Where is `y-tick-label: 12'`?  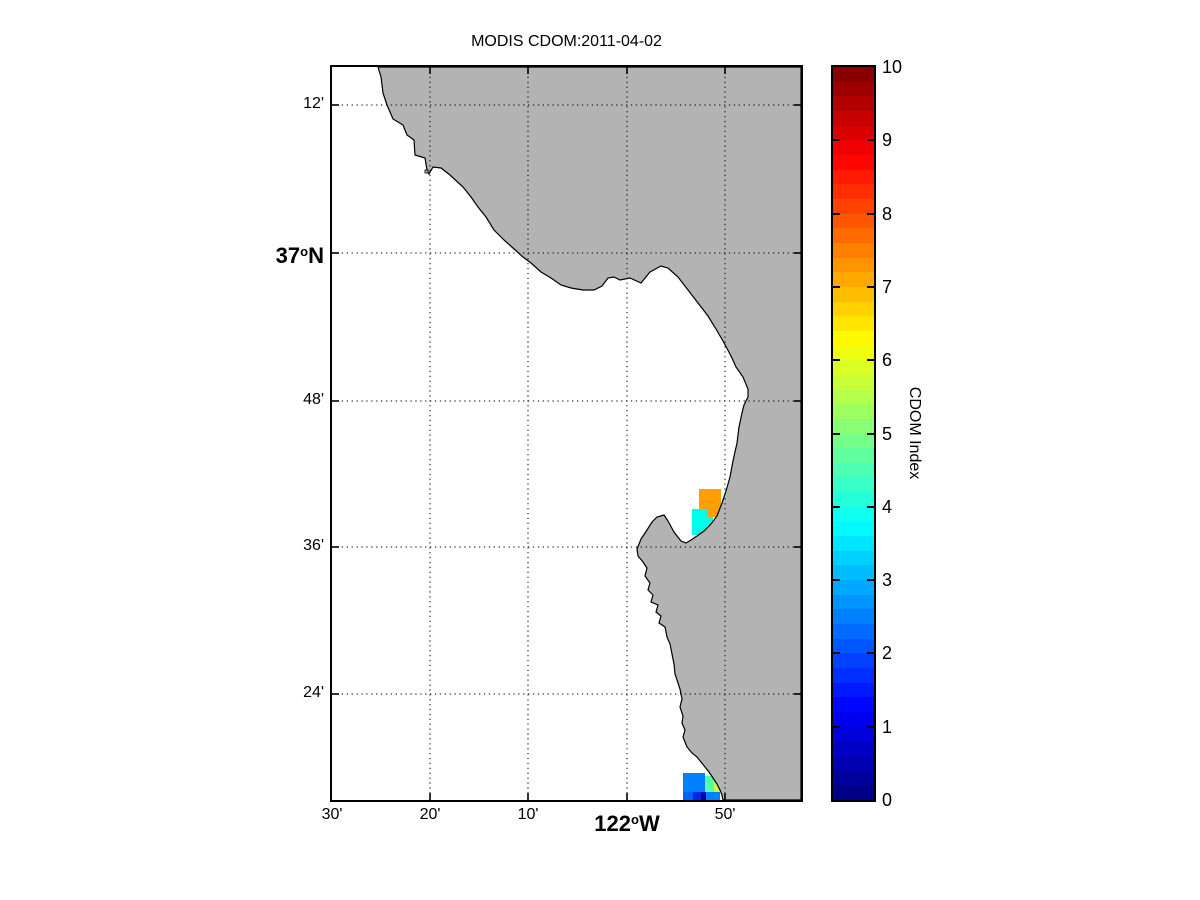 y-tick-label: 12' is located at coordinates (313, 103).